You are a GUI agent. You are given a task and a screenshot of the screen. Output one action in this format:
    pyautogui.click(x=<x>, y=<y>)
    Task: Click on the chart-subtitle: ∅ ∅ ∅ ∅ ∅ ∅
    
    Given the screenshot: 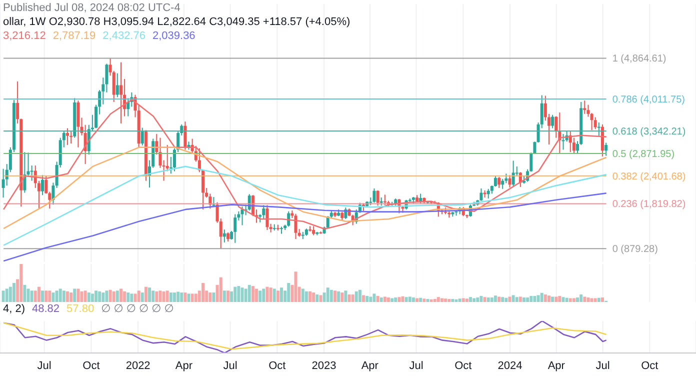 What is the action you would take?
    pyautogui.click(x=137, y=309)
    